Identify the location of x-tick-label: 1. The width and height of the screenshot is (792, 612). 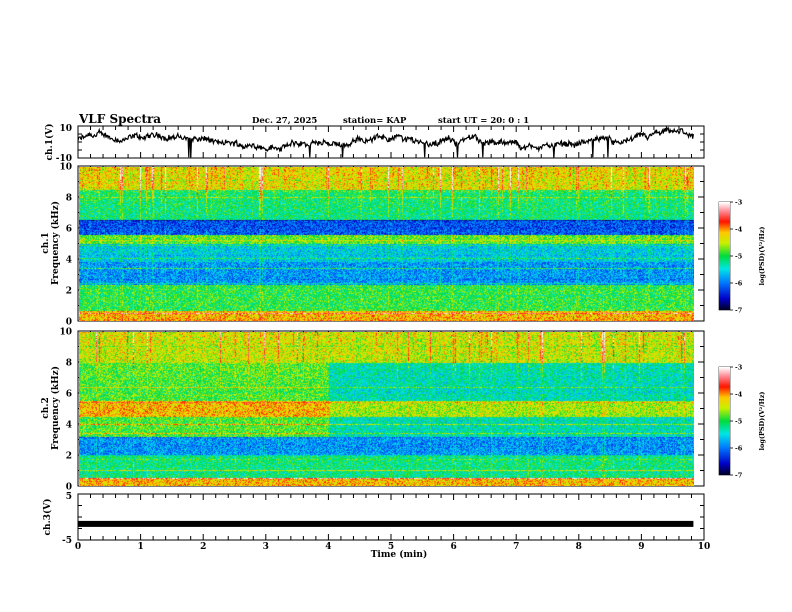
(140, 547).